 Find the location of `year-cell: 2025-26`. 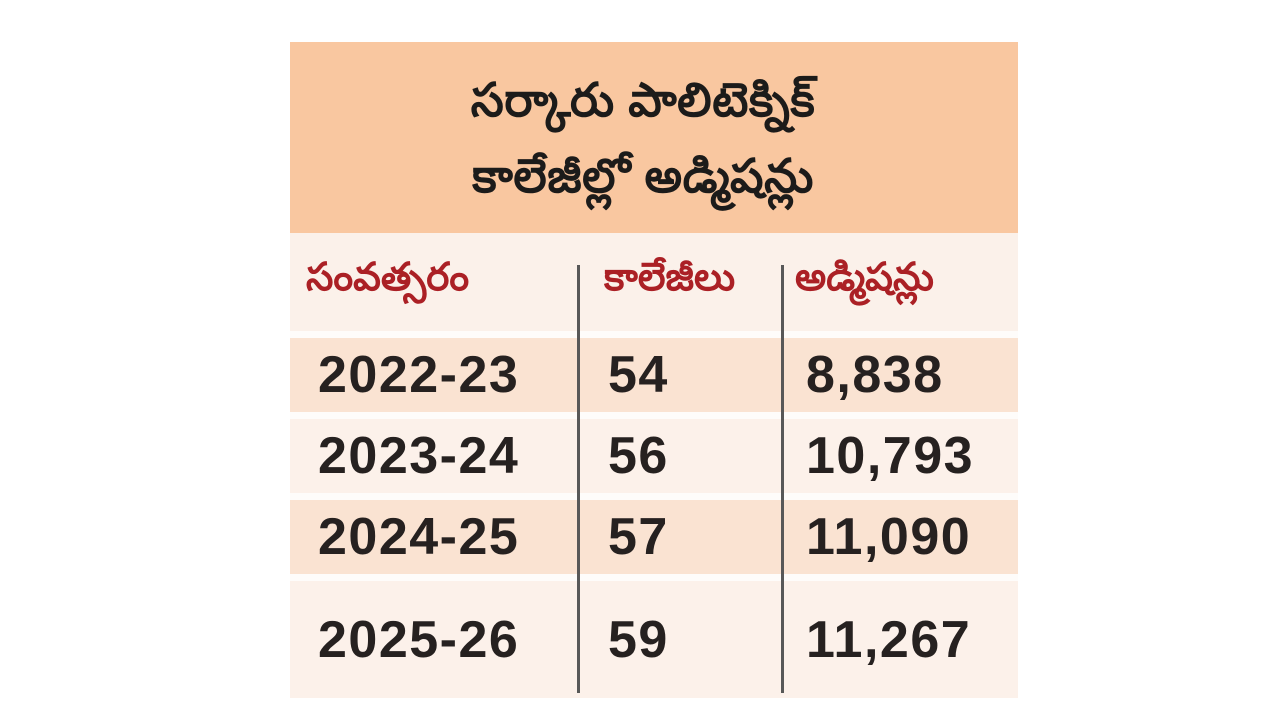

year-cell: 2025-26 is located at coordinates (419, 639).